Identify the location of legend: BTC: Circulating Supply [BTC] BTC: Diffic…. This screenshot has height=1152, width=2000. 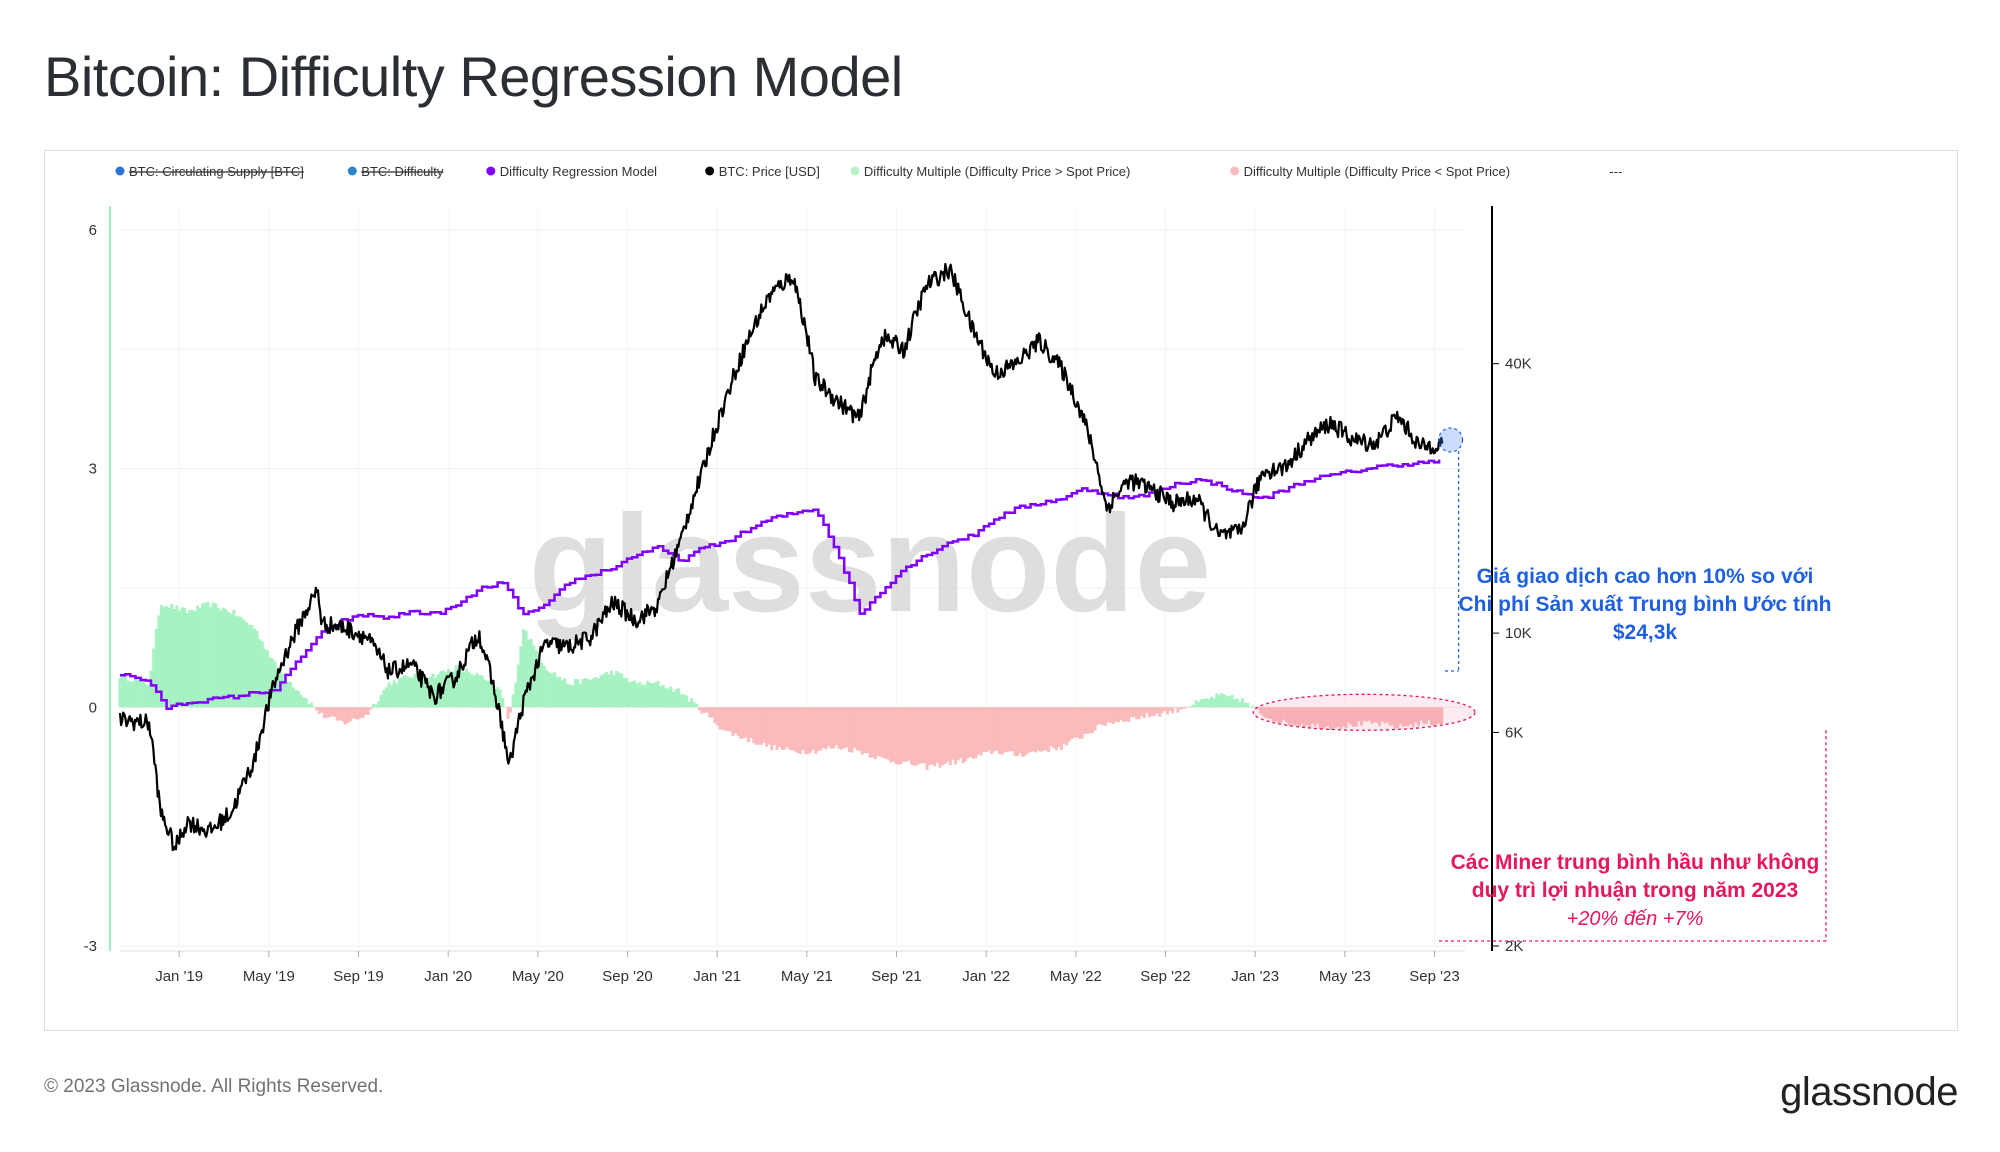
(869, 171).